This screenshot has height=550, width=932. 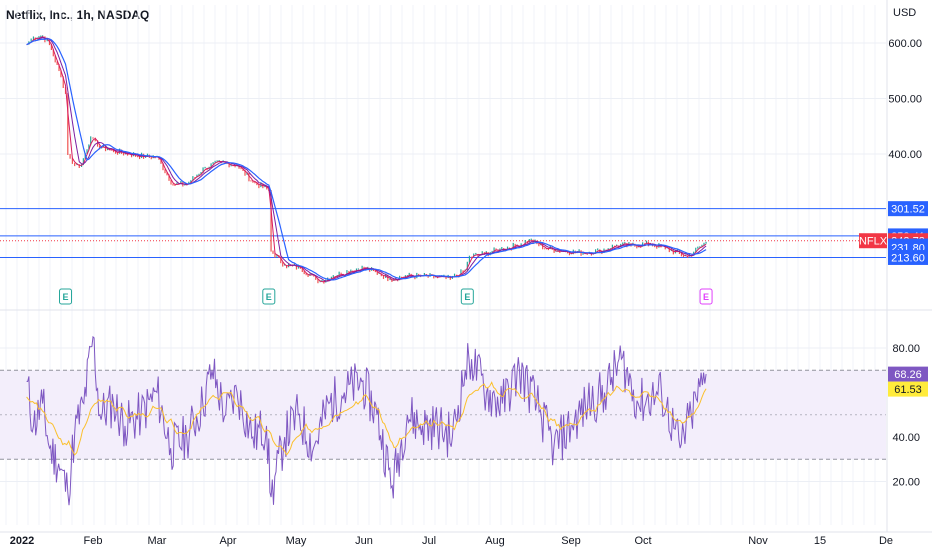 I want to click on rsi-y-tick-label: 80.00, so click(x=906, y=349).